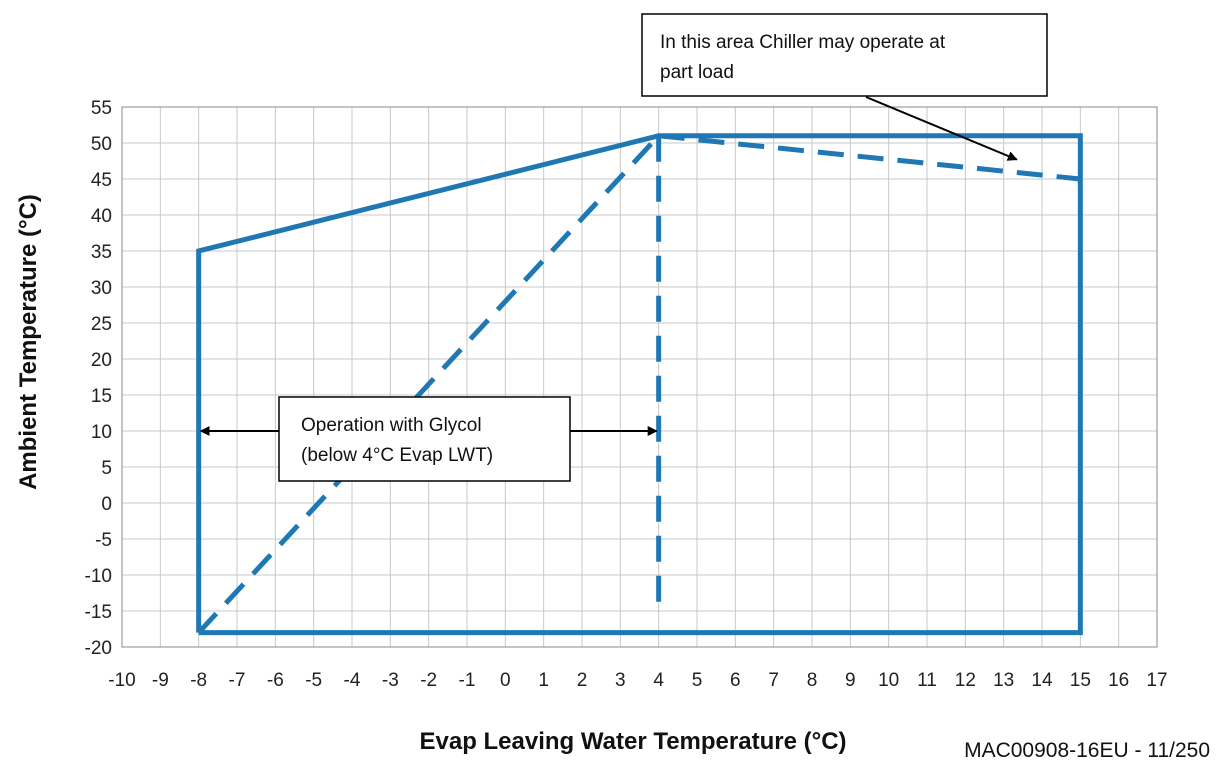  What do you see at coordinates (101, 324) in the screenshot?
I see `y-tick-label: 25` at bounding box center [101, 324].